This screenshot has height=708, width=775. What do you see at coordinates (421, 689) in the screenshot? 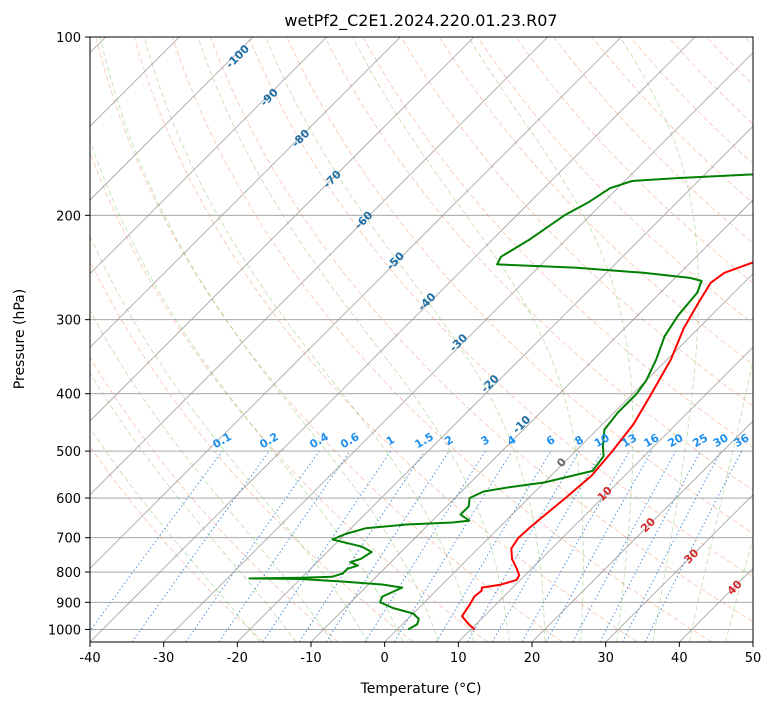
I see `x-axis-label: Temperature (°C)` at bounding box center [421, 689].